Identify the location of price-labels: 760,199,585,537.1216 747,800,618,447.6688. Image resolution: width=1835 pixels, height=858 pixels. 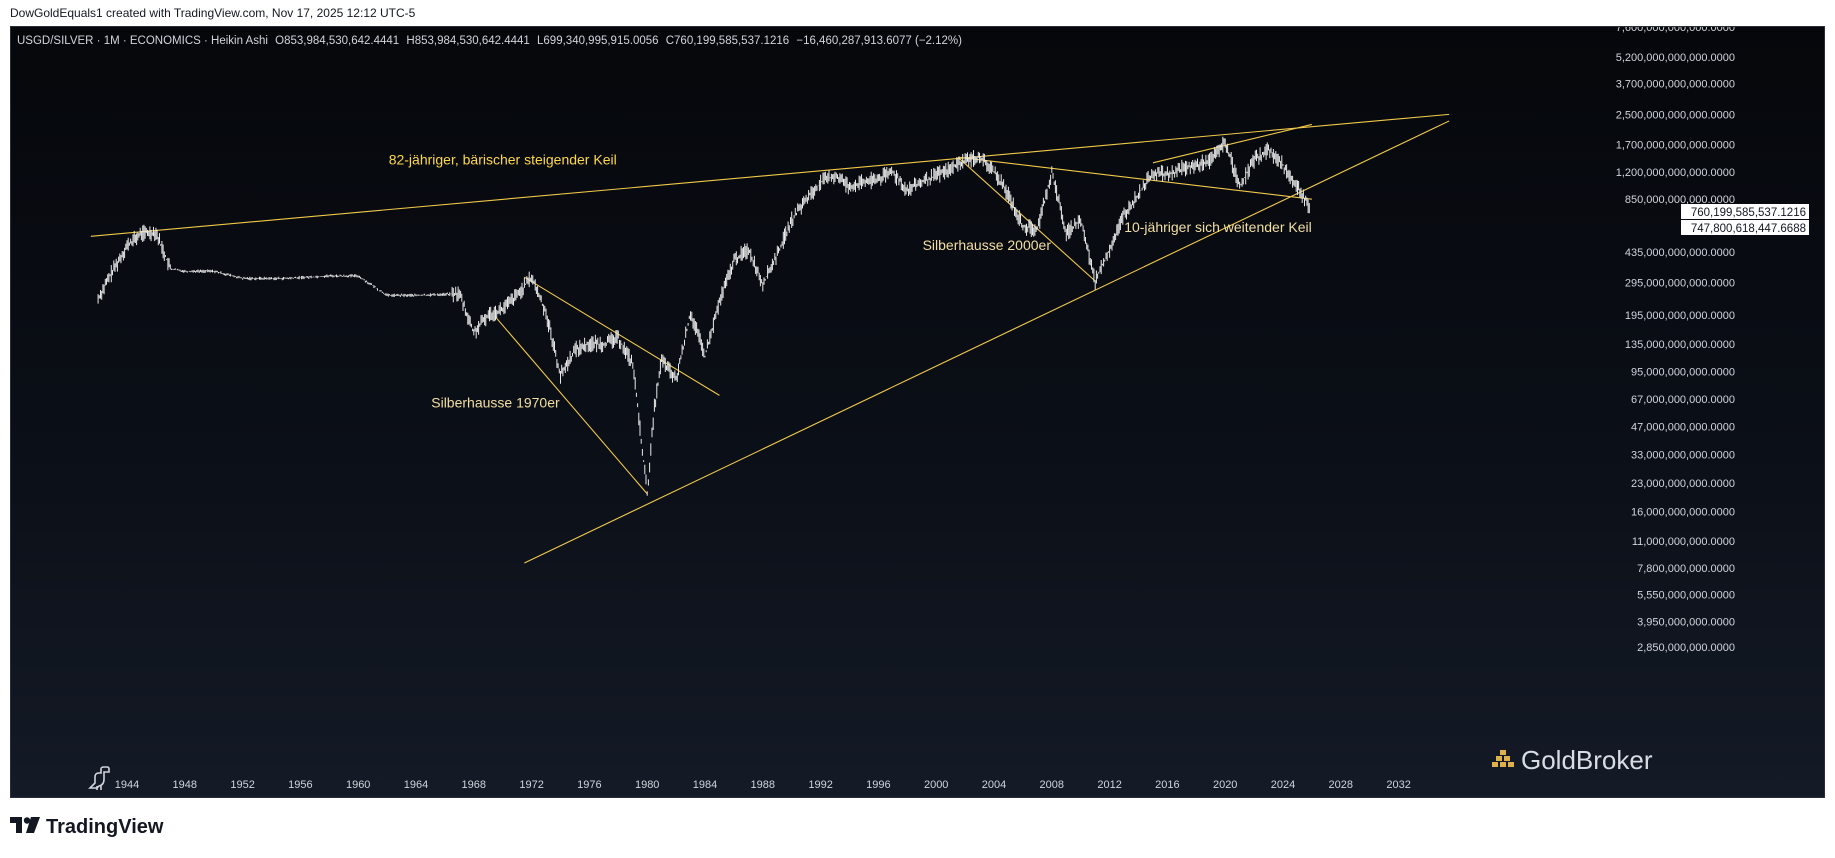
(1745, 219).